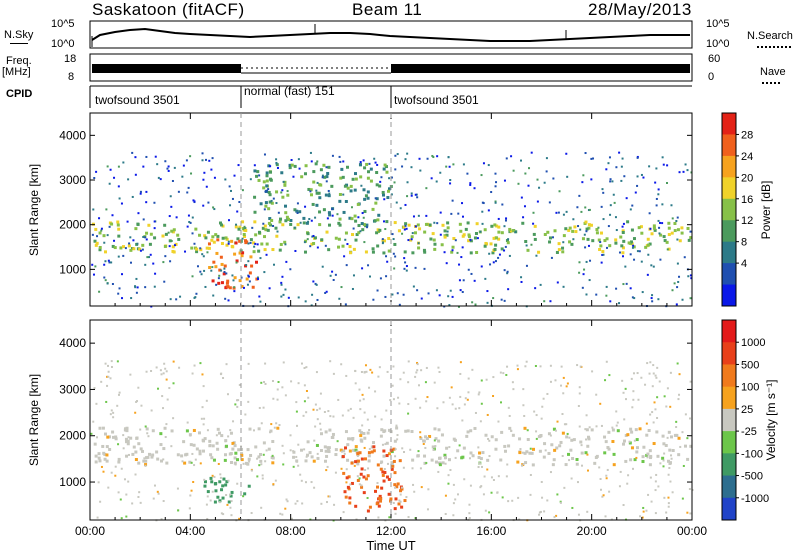  I want to click on colorbar-swatch, so click(729, 188).